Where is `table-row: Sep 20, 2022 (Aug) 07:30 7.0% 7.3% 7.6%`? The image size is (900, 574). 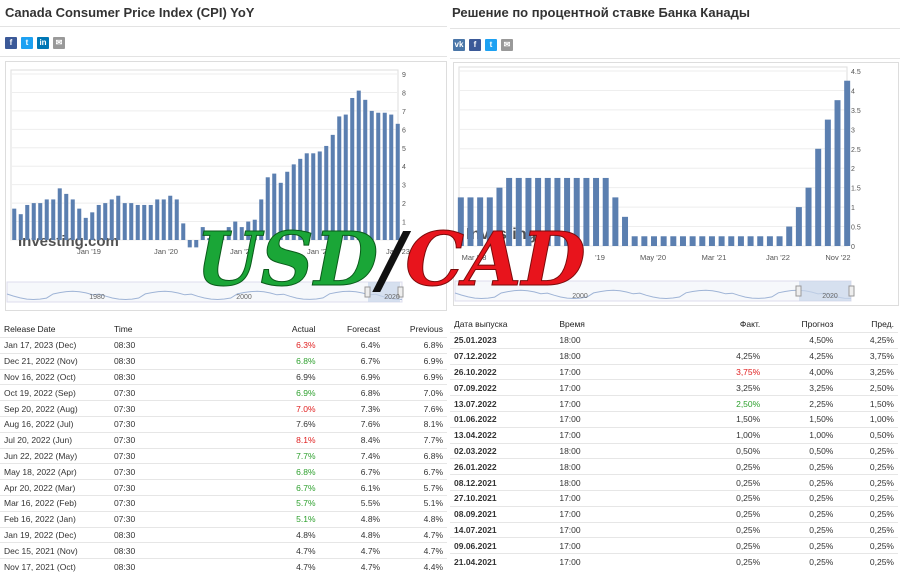
table-row: Sep 20, 2022 (Aug) 07:30 7.0% 7.3% 7.6% is located at coordinates (223, 408).